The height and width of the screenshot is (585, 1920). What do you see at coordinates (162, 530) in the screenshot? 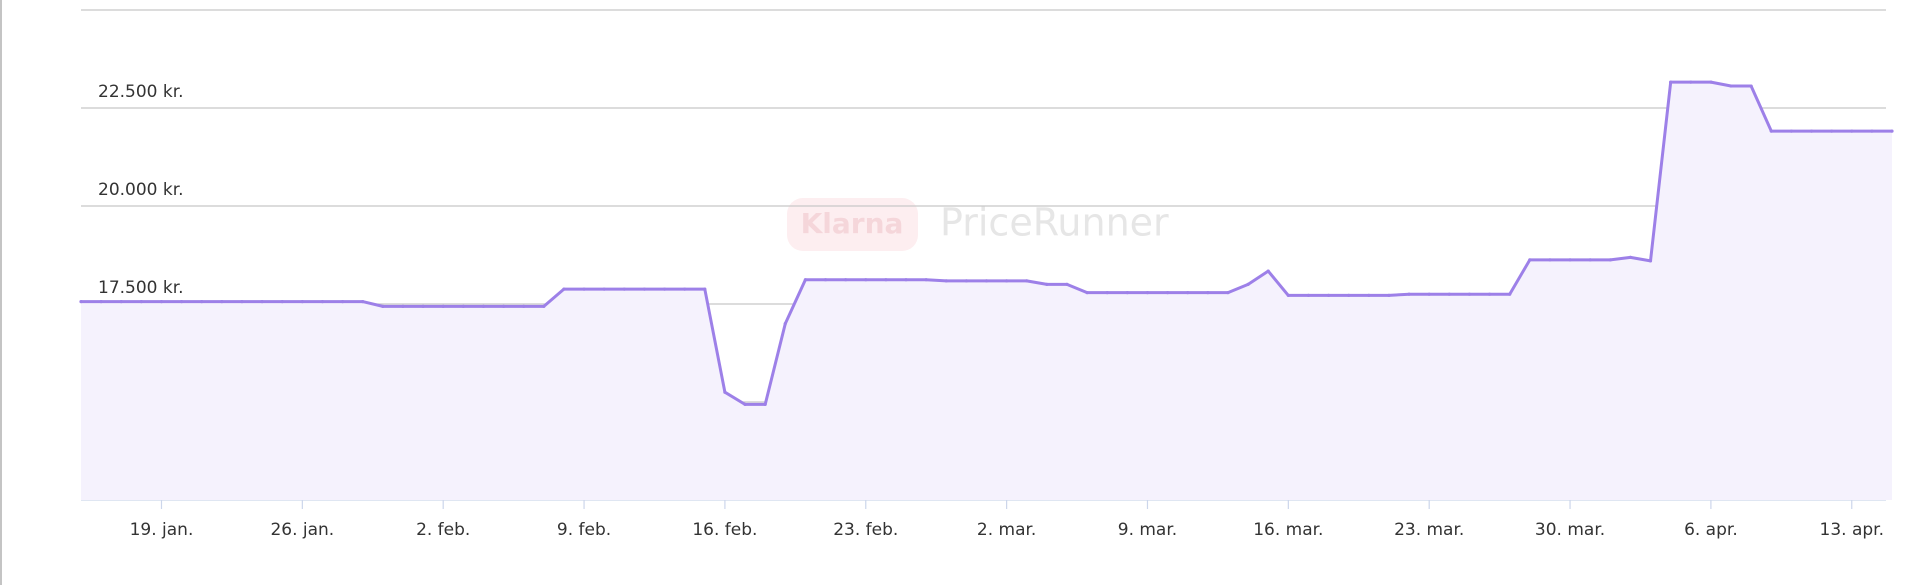
I see `x-tick-label: 19. jan.` at bounding box center [162, 530].